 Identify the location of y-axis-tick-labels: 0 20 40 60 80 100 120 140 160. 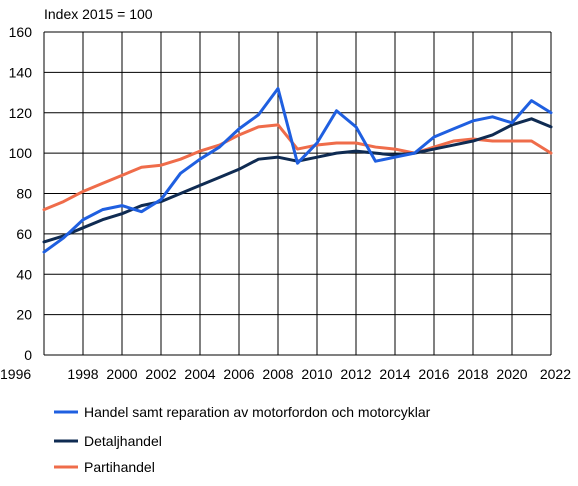
(21, 193).